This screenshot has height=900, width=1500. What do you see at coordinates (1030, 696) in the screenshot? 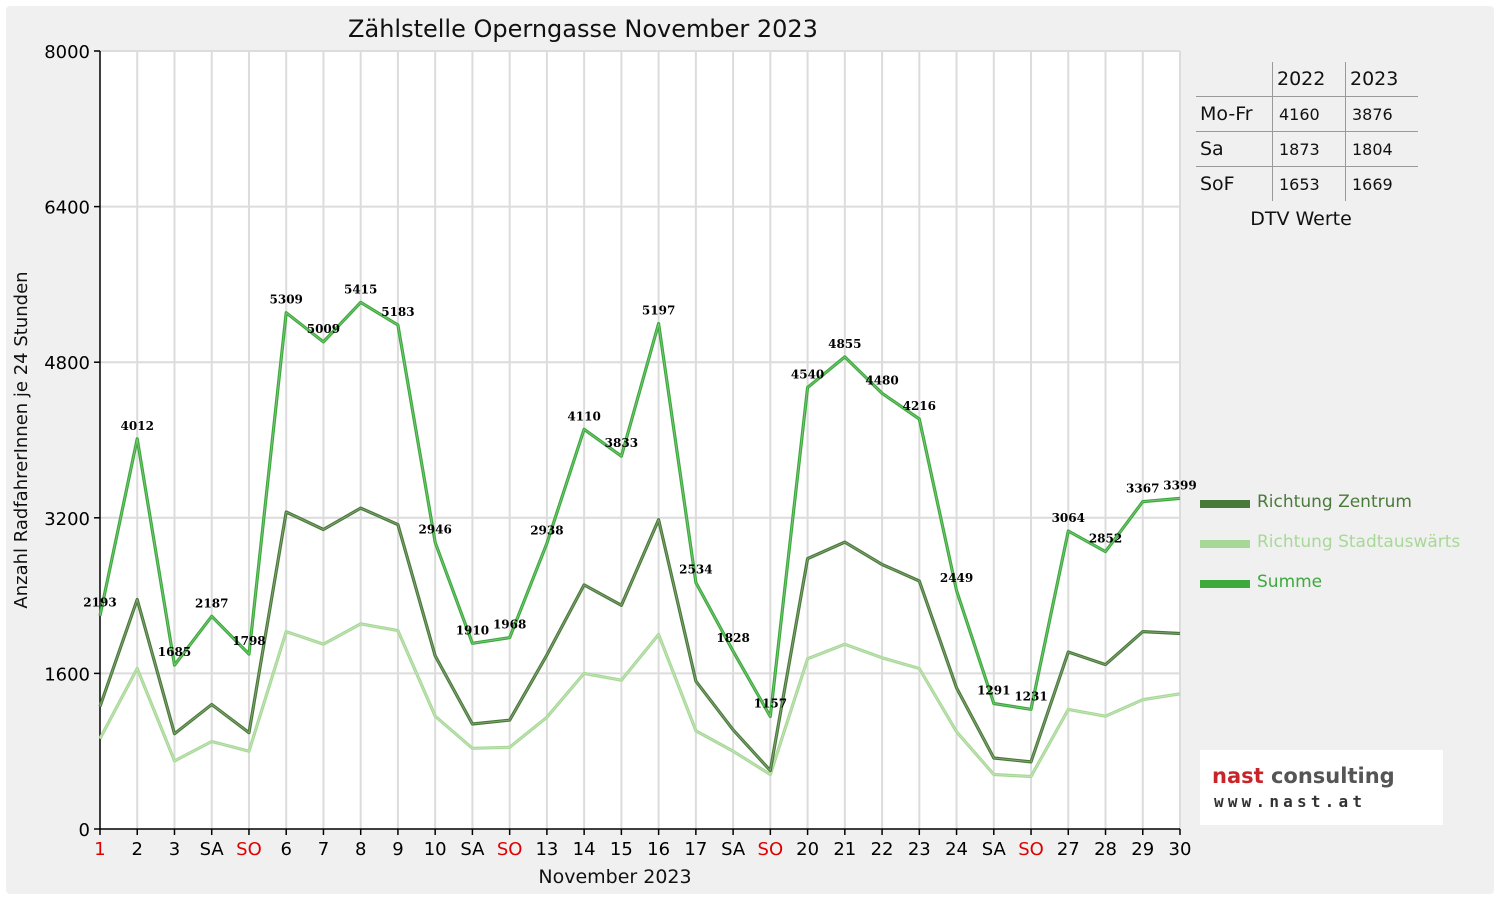
I see `data-label: 1231` at bounding box center [1030, 696].